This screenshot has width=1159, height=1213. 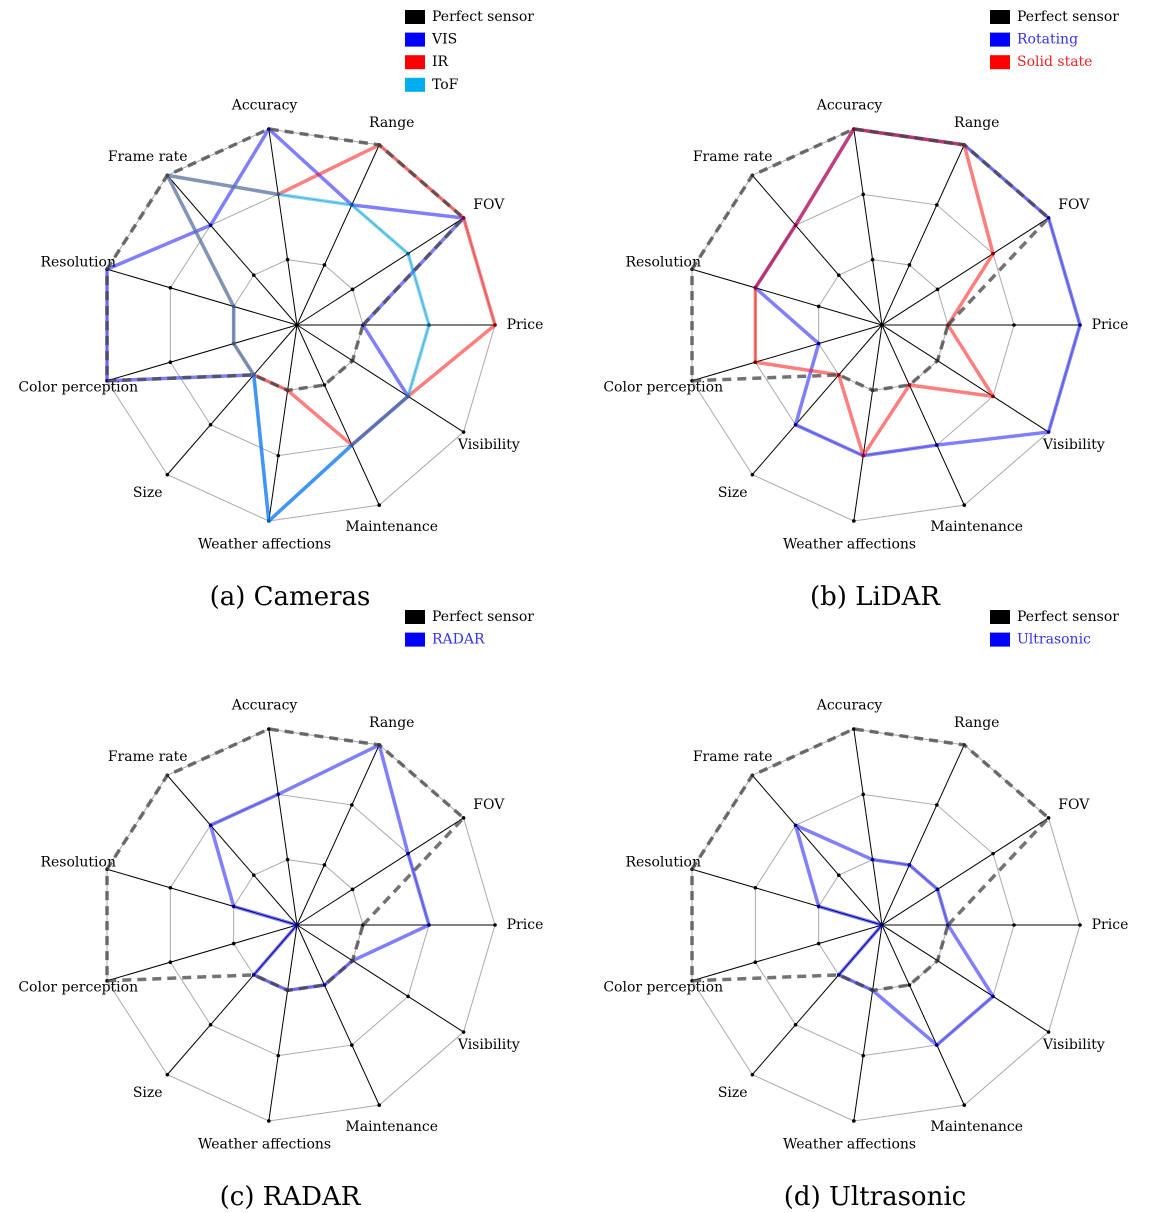 I want to click on legend-label: Ultrasonic, so click(x=1054, y=640).